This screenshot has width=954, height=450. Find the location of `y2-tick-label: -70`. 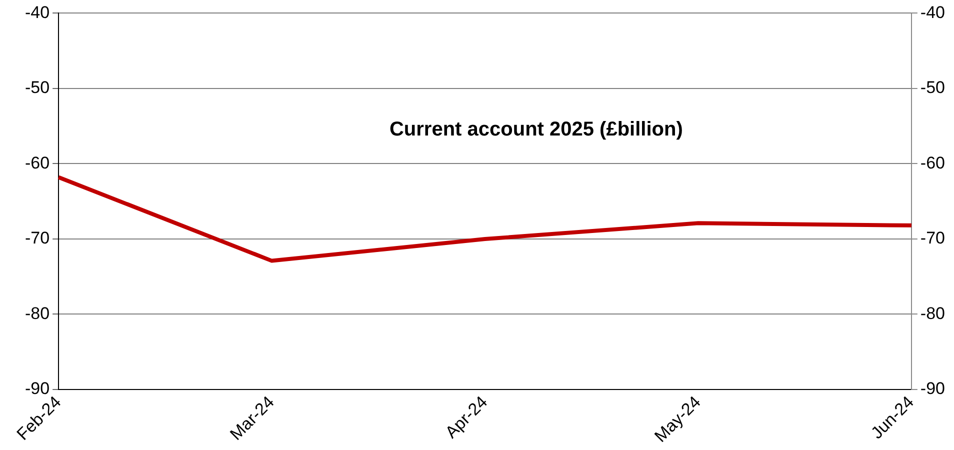

y2-tick-label: -70 is located at coordinates (933, 238).